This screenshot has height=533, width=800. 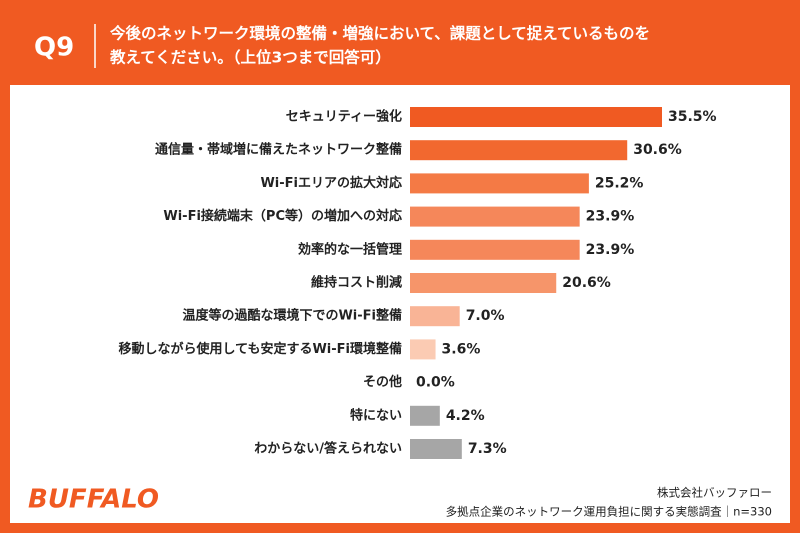 I want to click on category-label: その他, so click(x=382, y=382).